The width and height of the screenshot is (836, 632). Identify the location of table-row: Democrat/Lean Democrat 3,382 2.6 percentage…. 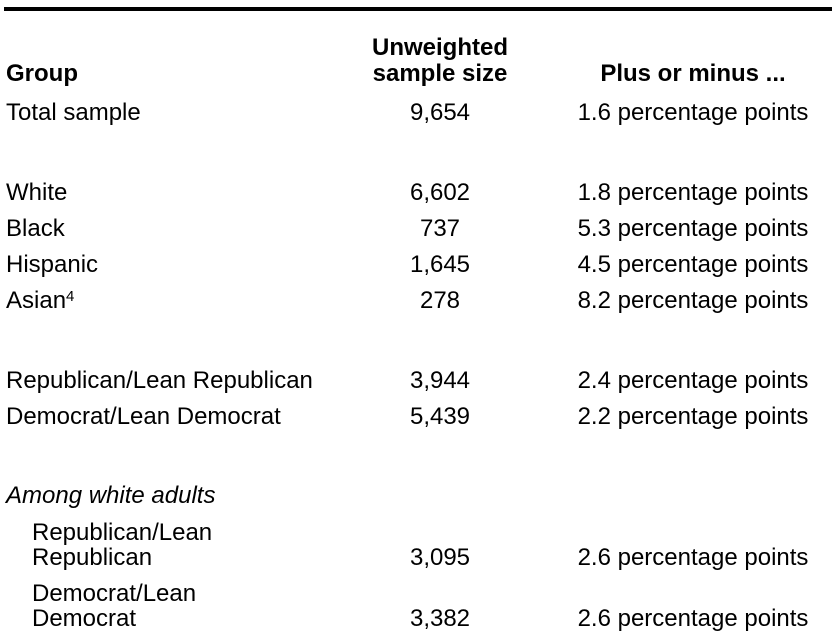
(418, 603).